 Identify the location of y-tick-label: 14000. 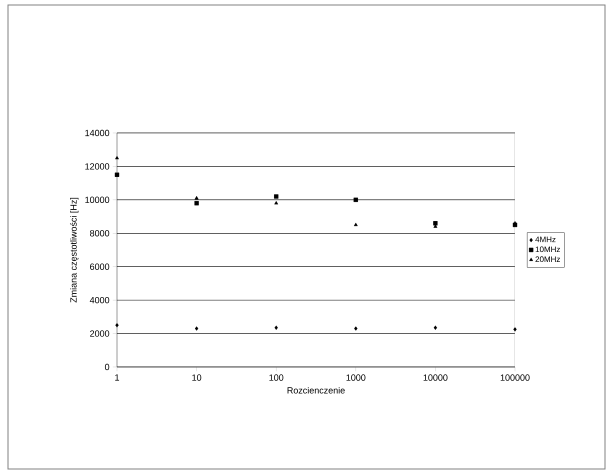
(97, 133).